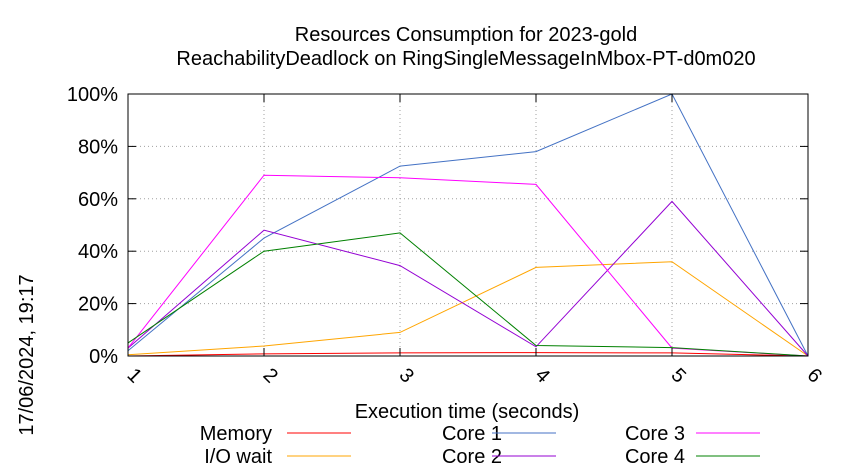 The width and height of the screenshot is (850, 475). I want to click on y-tick-label: 40%, so click(98, 252).